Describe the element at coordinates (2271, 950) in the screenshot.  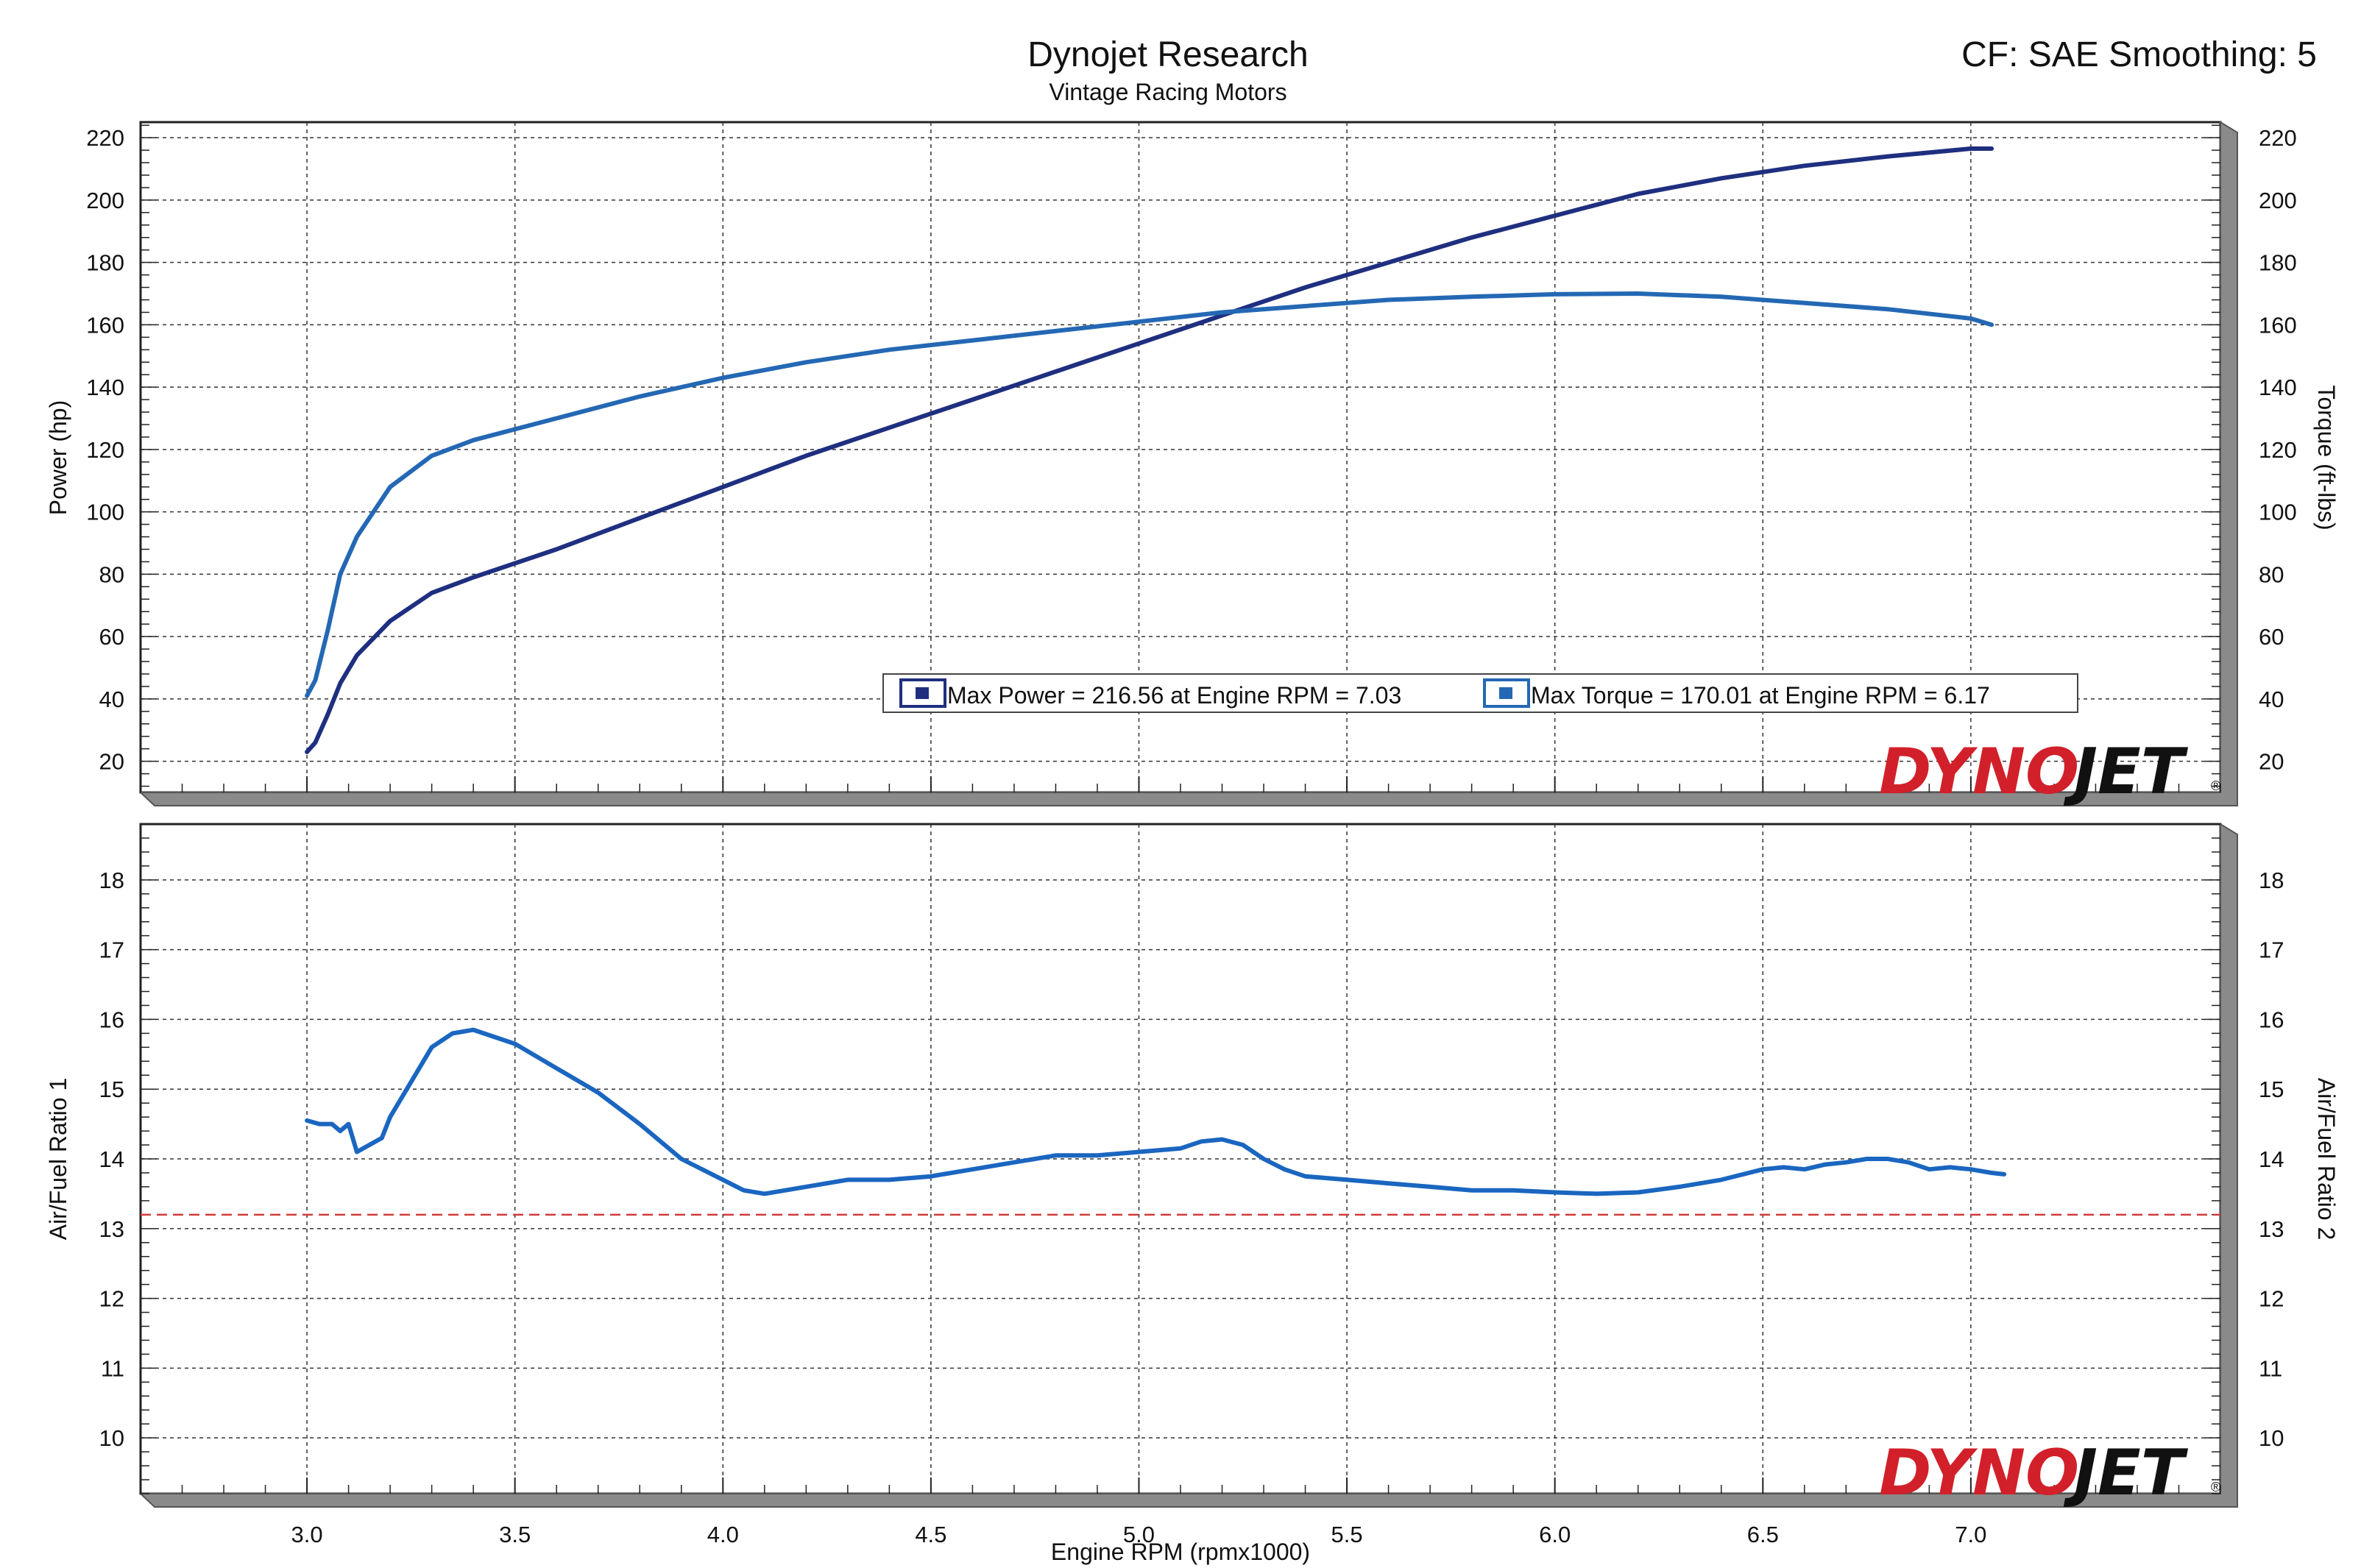
I see `y-right-tick-label: 17` at that location.